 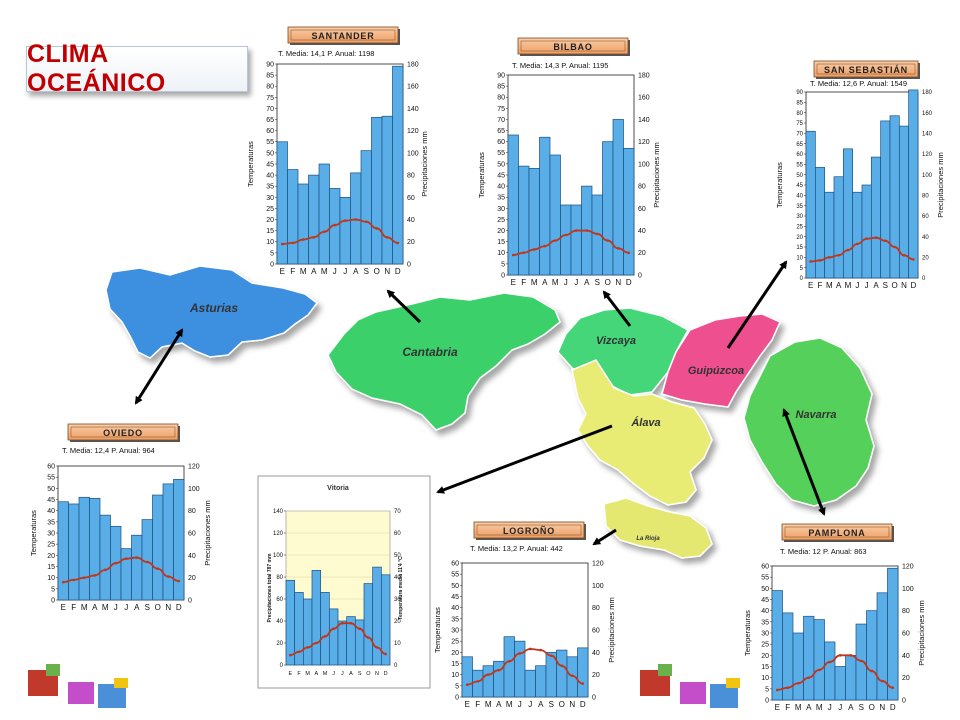 I want to click on tick-label-left: 70, so click(x=501, y=120).